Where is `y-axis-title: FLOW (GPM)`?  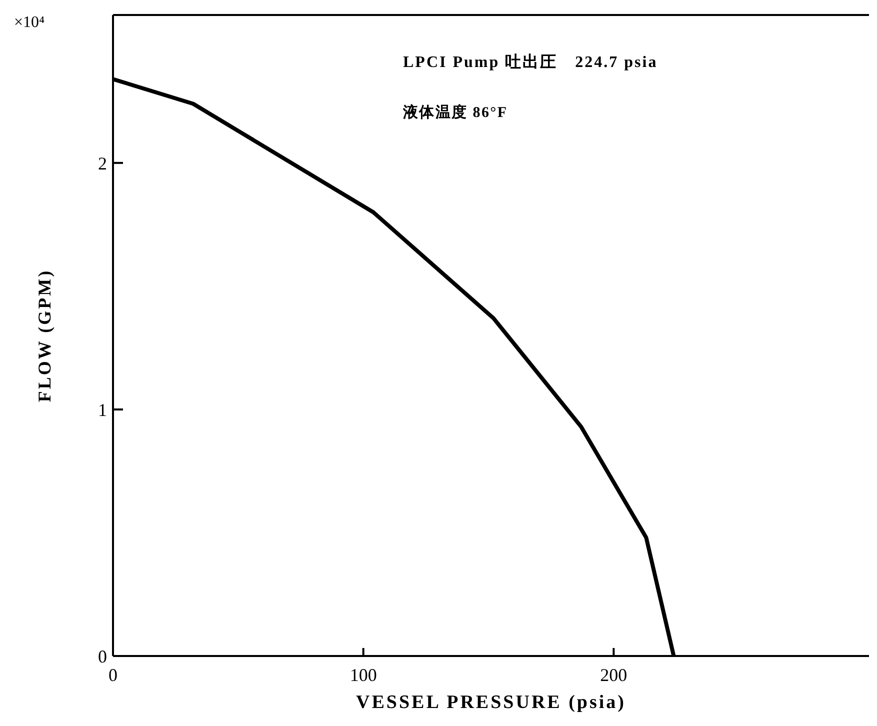
y-axis-title: FLOW (GPM) is located at coordinates (44, 335).